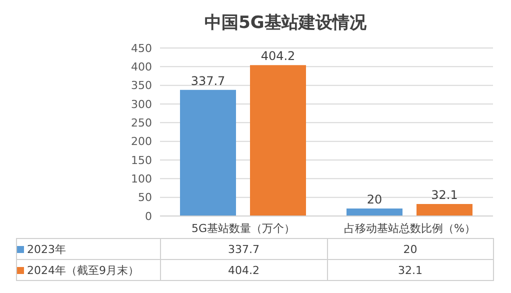  Describe the element at coordinates (374, 199) in the screenshot. I see `data-label: 20` at that location.